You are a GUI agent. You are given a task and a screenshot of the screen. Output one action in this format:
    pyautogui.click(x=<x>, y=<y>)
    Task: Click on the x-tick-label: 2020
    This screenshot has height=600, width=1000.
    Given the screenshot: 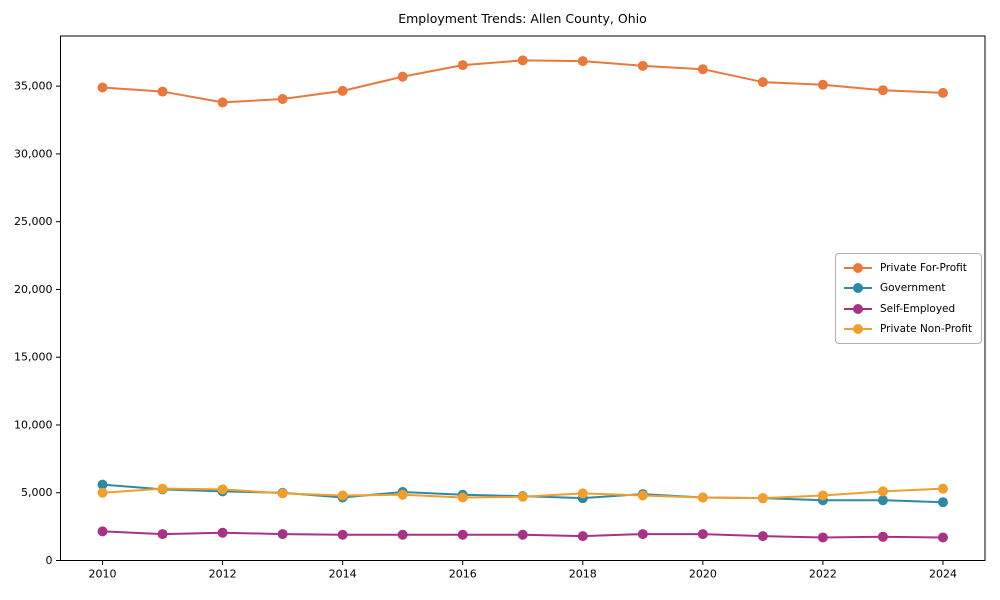 What is the action you would take?
    pyautogui.click(x=703, y=574)
    